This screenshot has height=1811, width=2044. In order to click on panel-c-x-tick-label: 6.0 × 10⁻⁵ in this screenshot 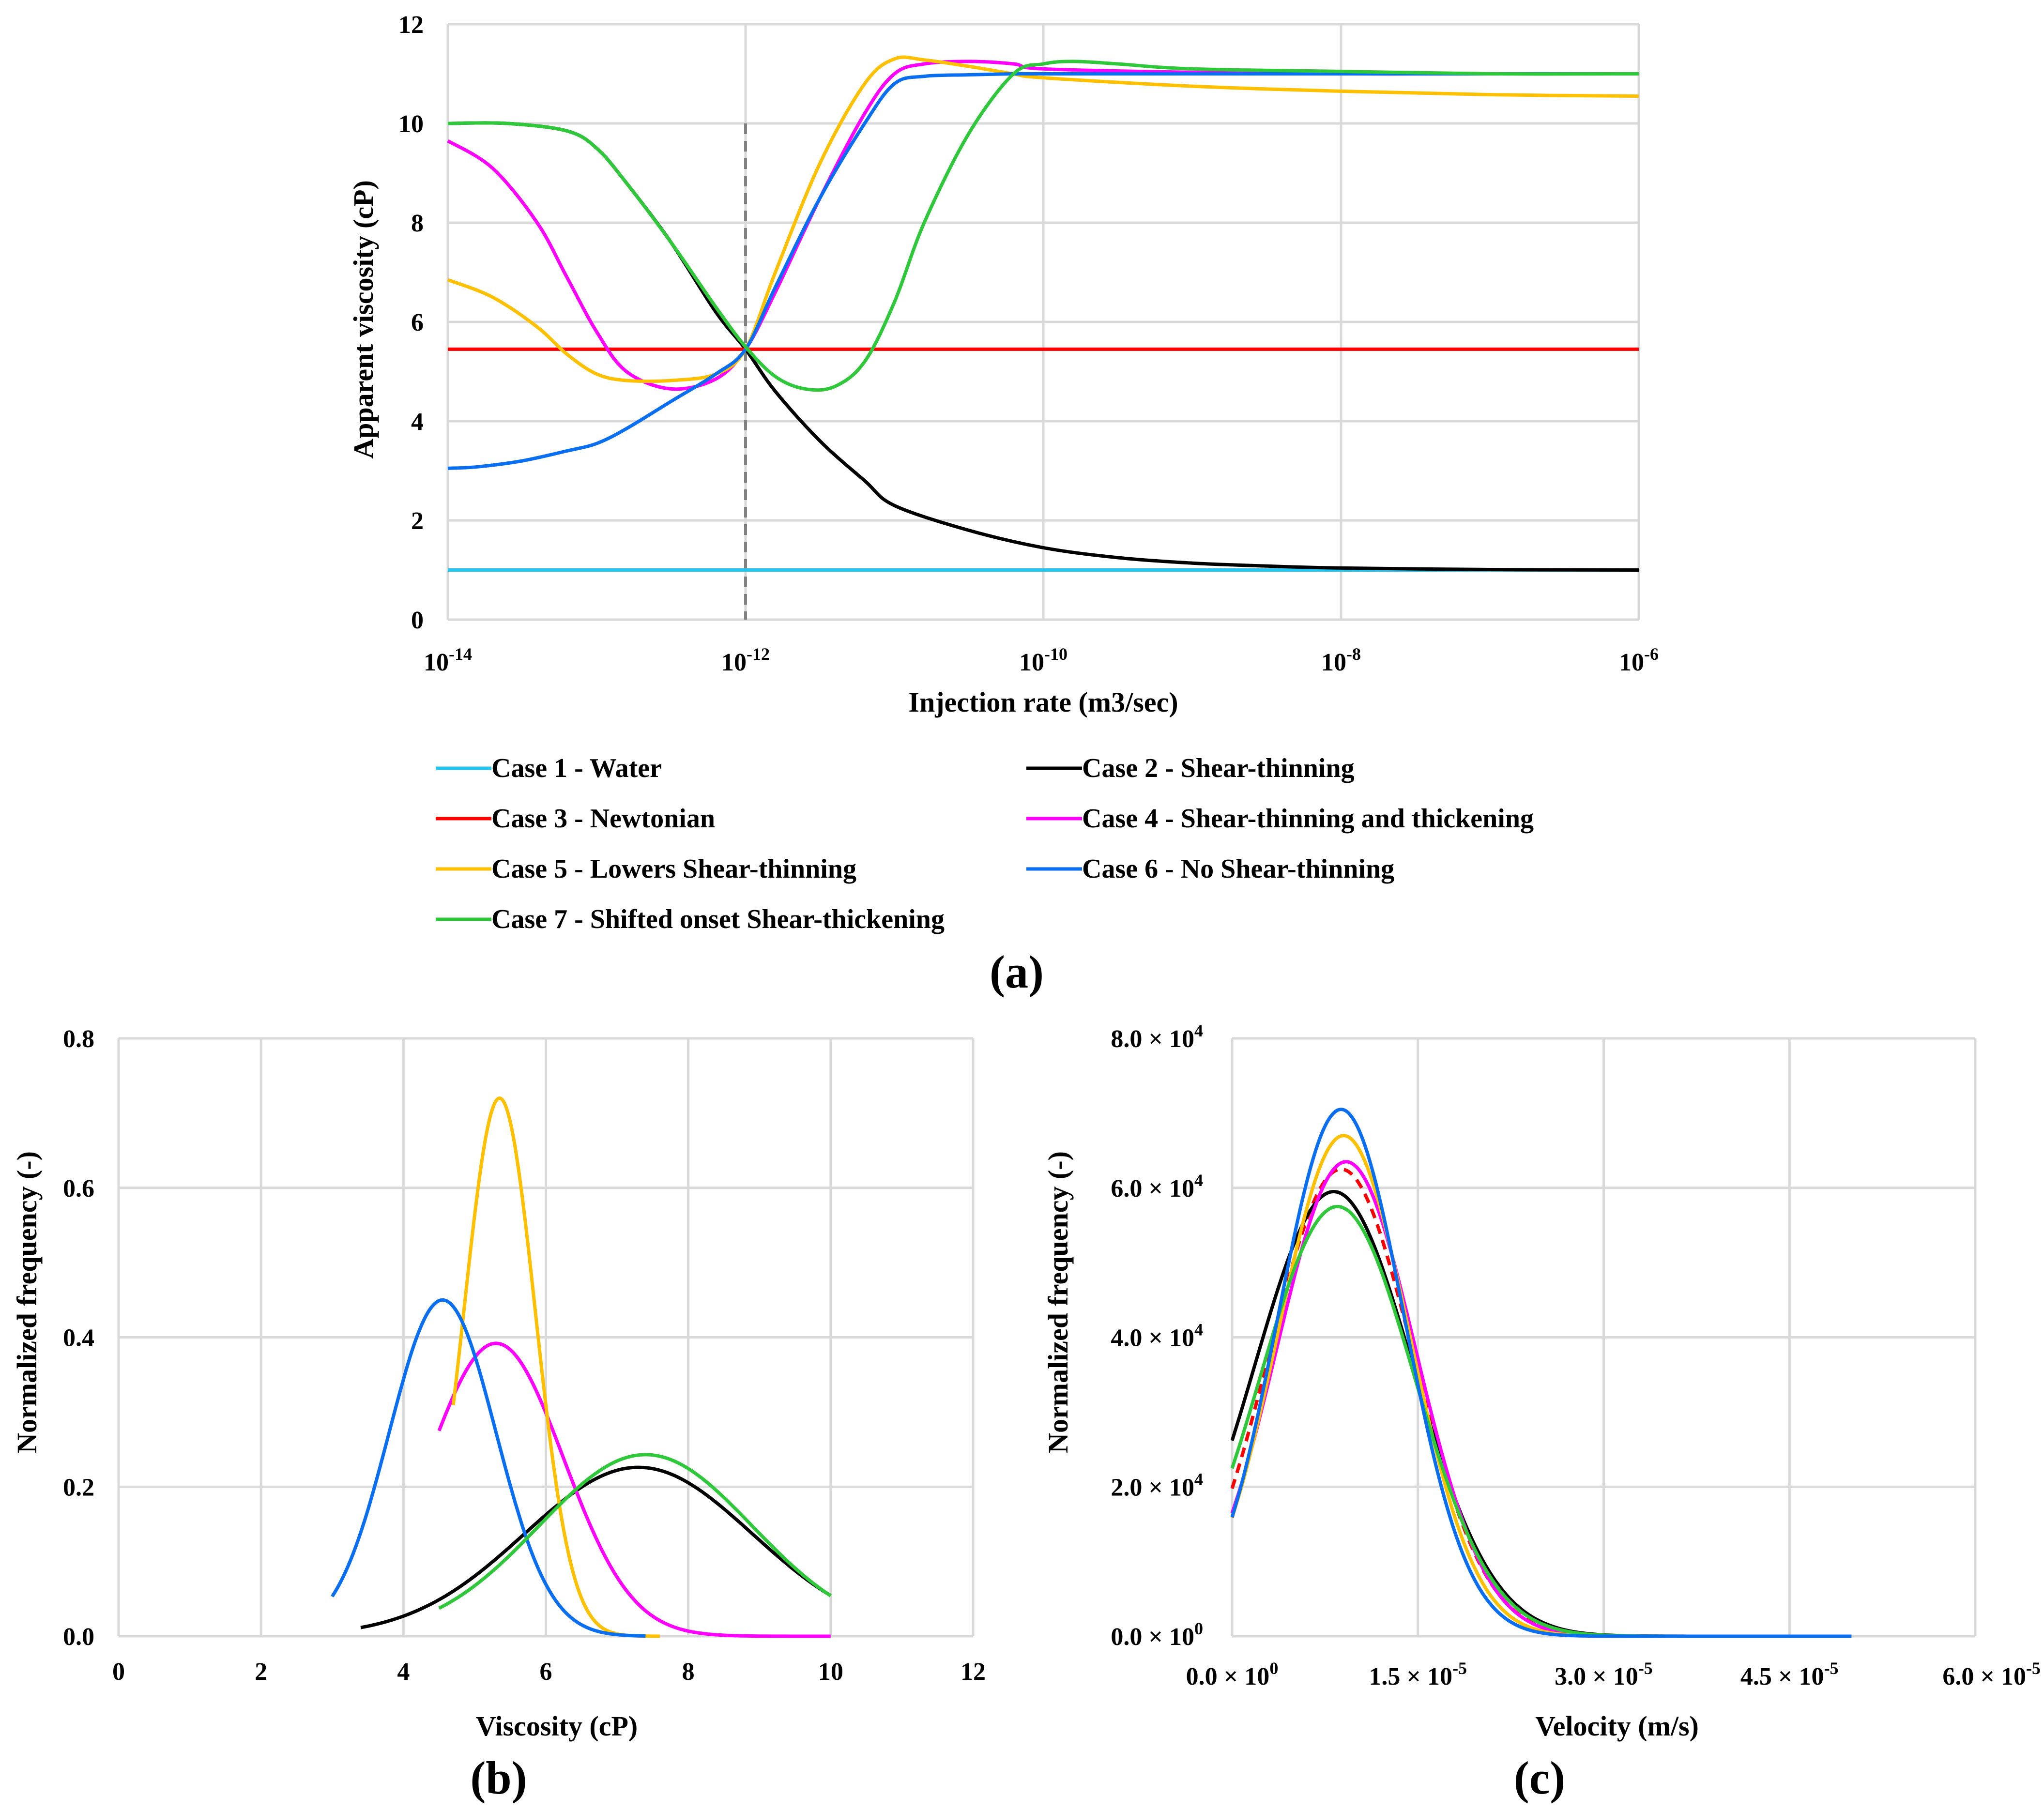, I will do `click(1991, 1674)`.